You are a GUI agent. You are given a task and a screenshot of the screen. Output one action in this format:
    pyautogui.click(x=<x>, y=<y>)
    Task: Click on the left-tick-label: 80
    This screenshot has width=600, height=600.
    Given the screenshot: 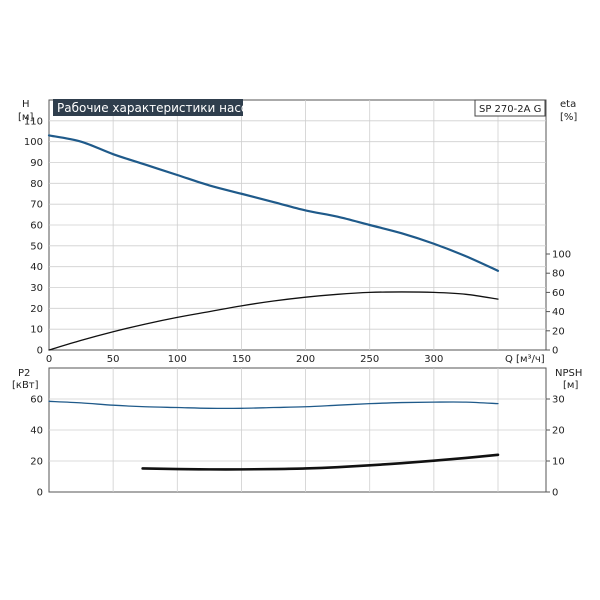 What is the action you would take?
    pyautogui.click(x=36, y=184)
    